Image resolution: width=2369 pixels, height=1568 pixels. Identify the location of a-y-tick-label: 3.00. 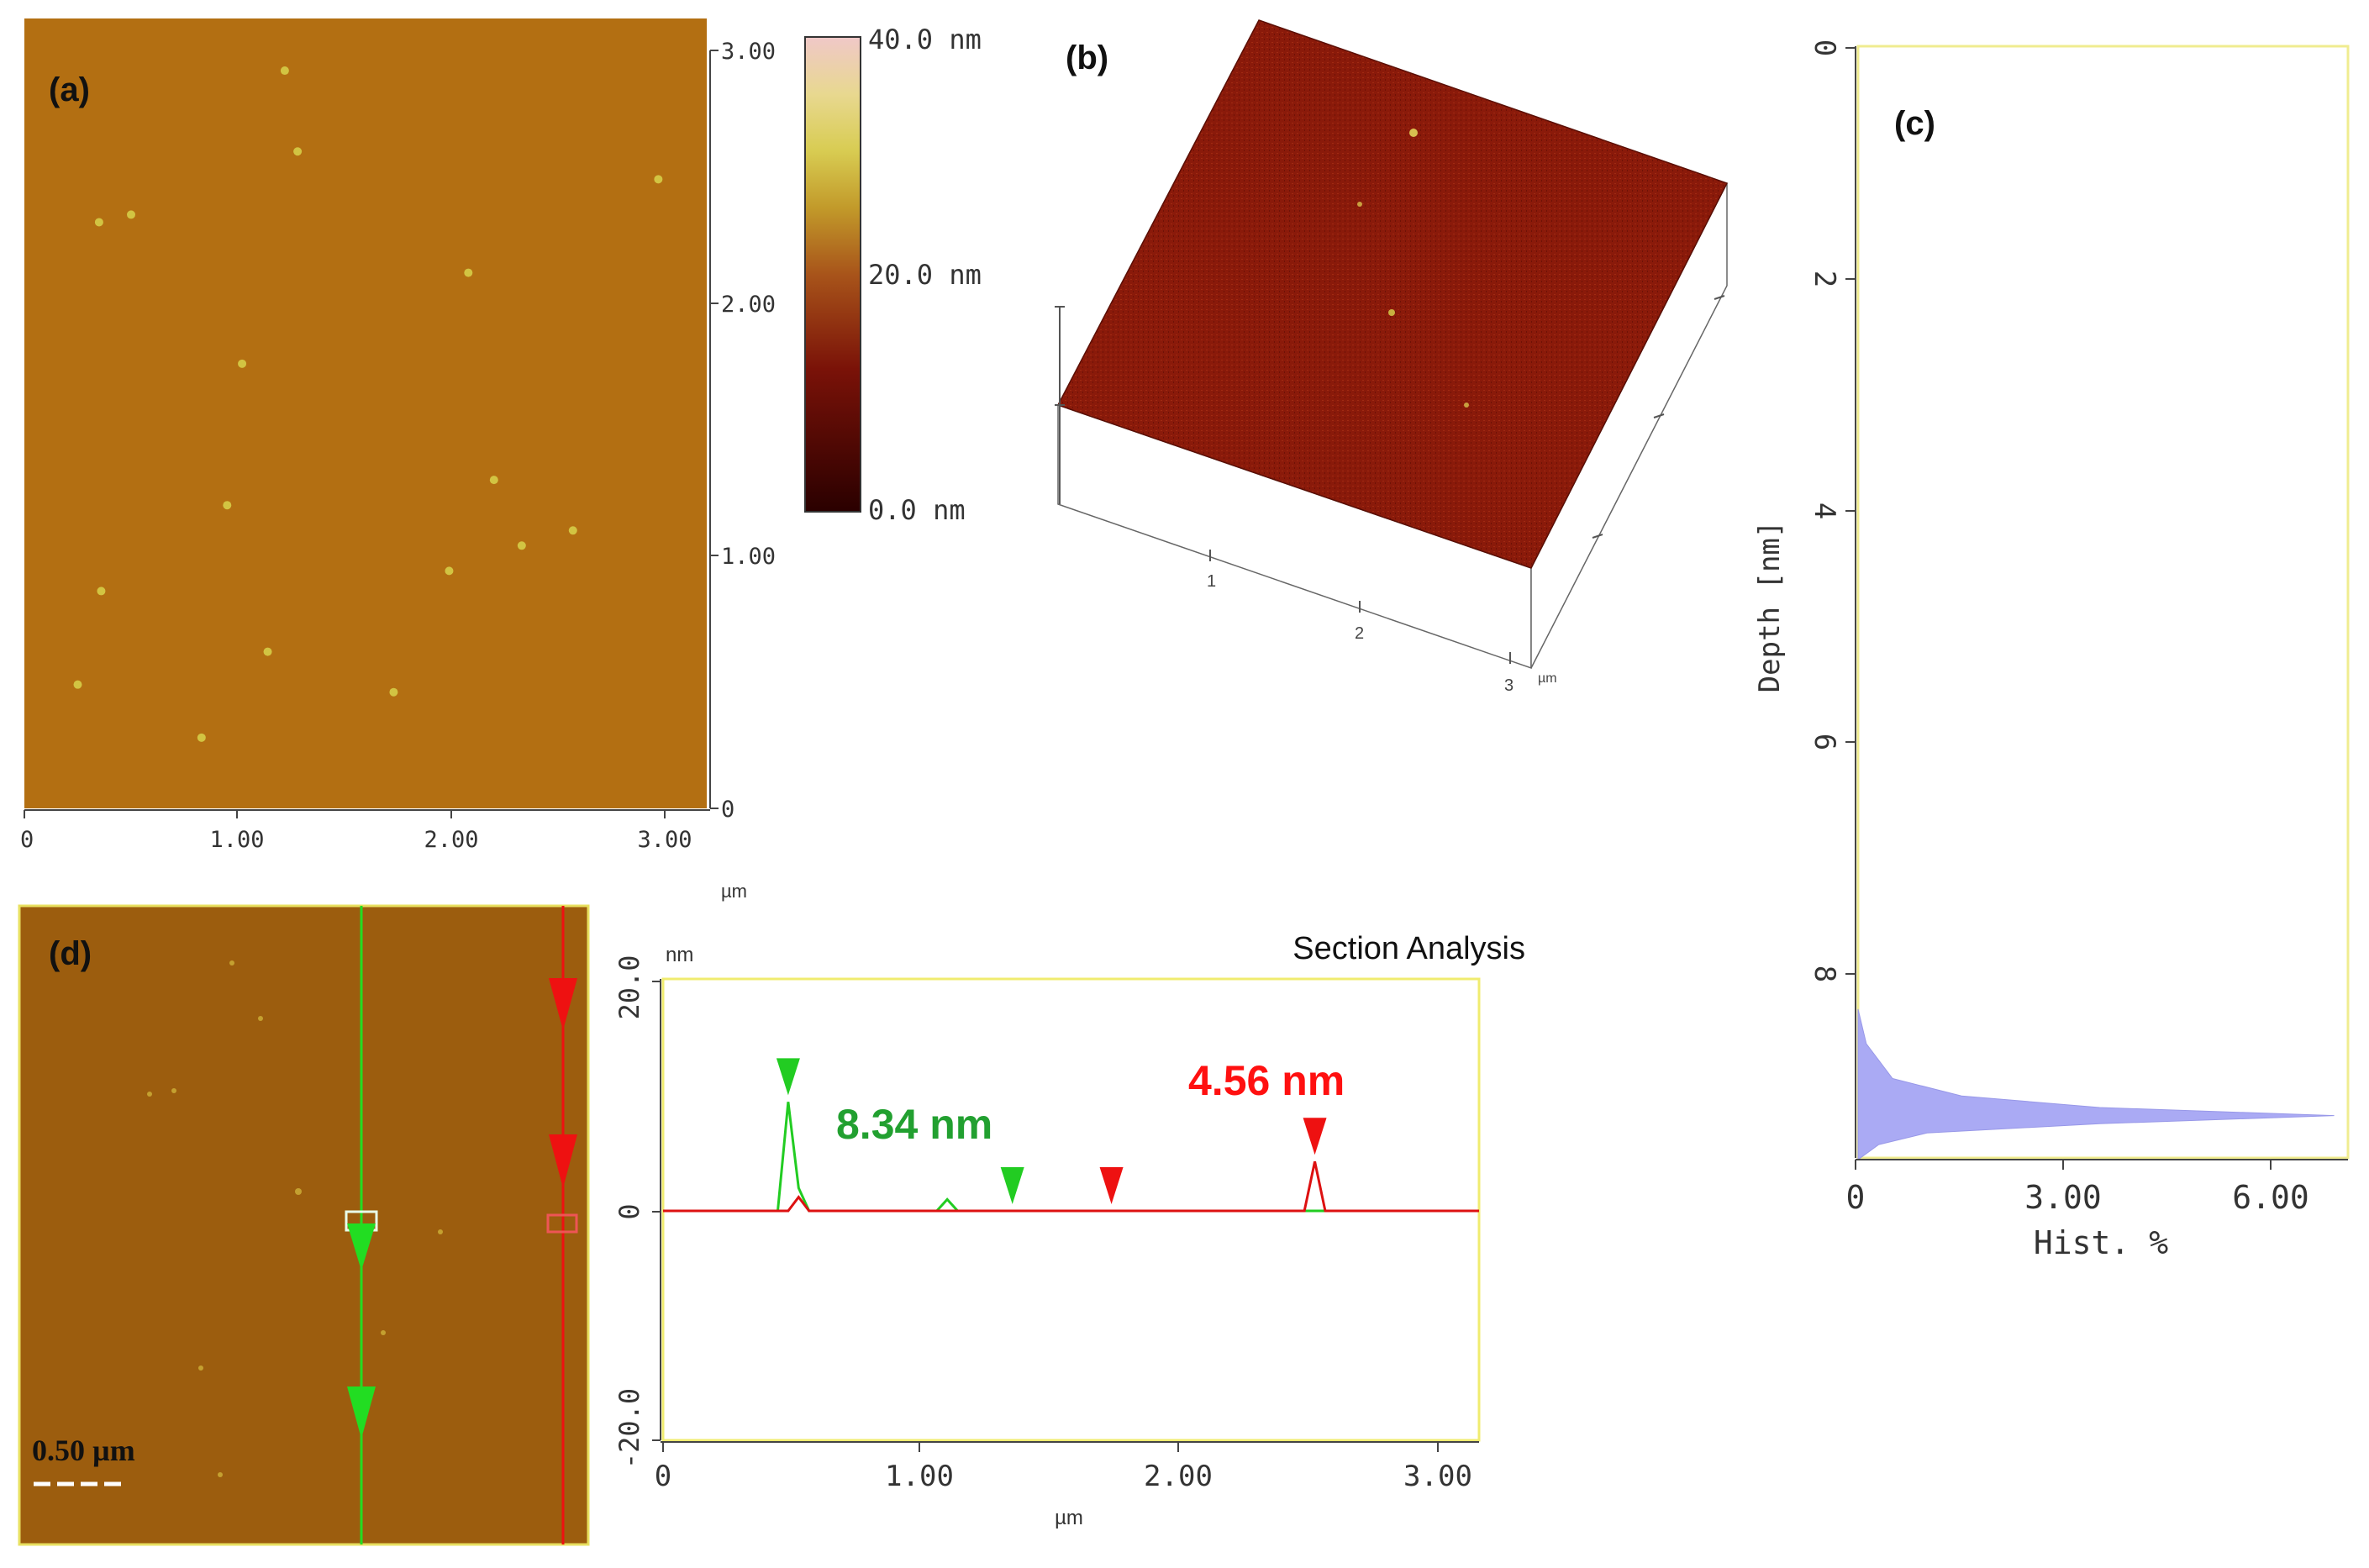
(748, 52).